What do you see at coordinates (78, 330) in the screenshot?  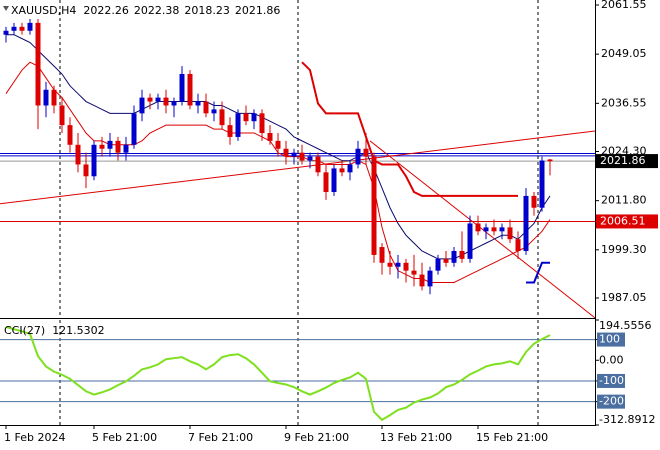 I see `header-value: 121.5302` at bounding box center [78, 330].